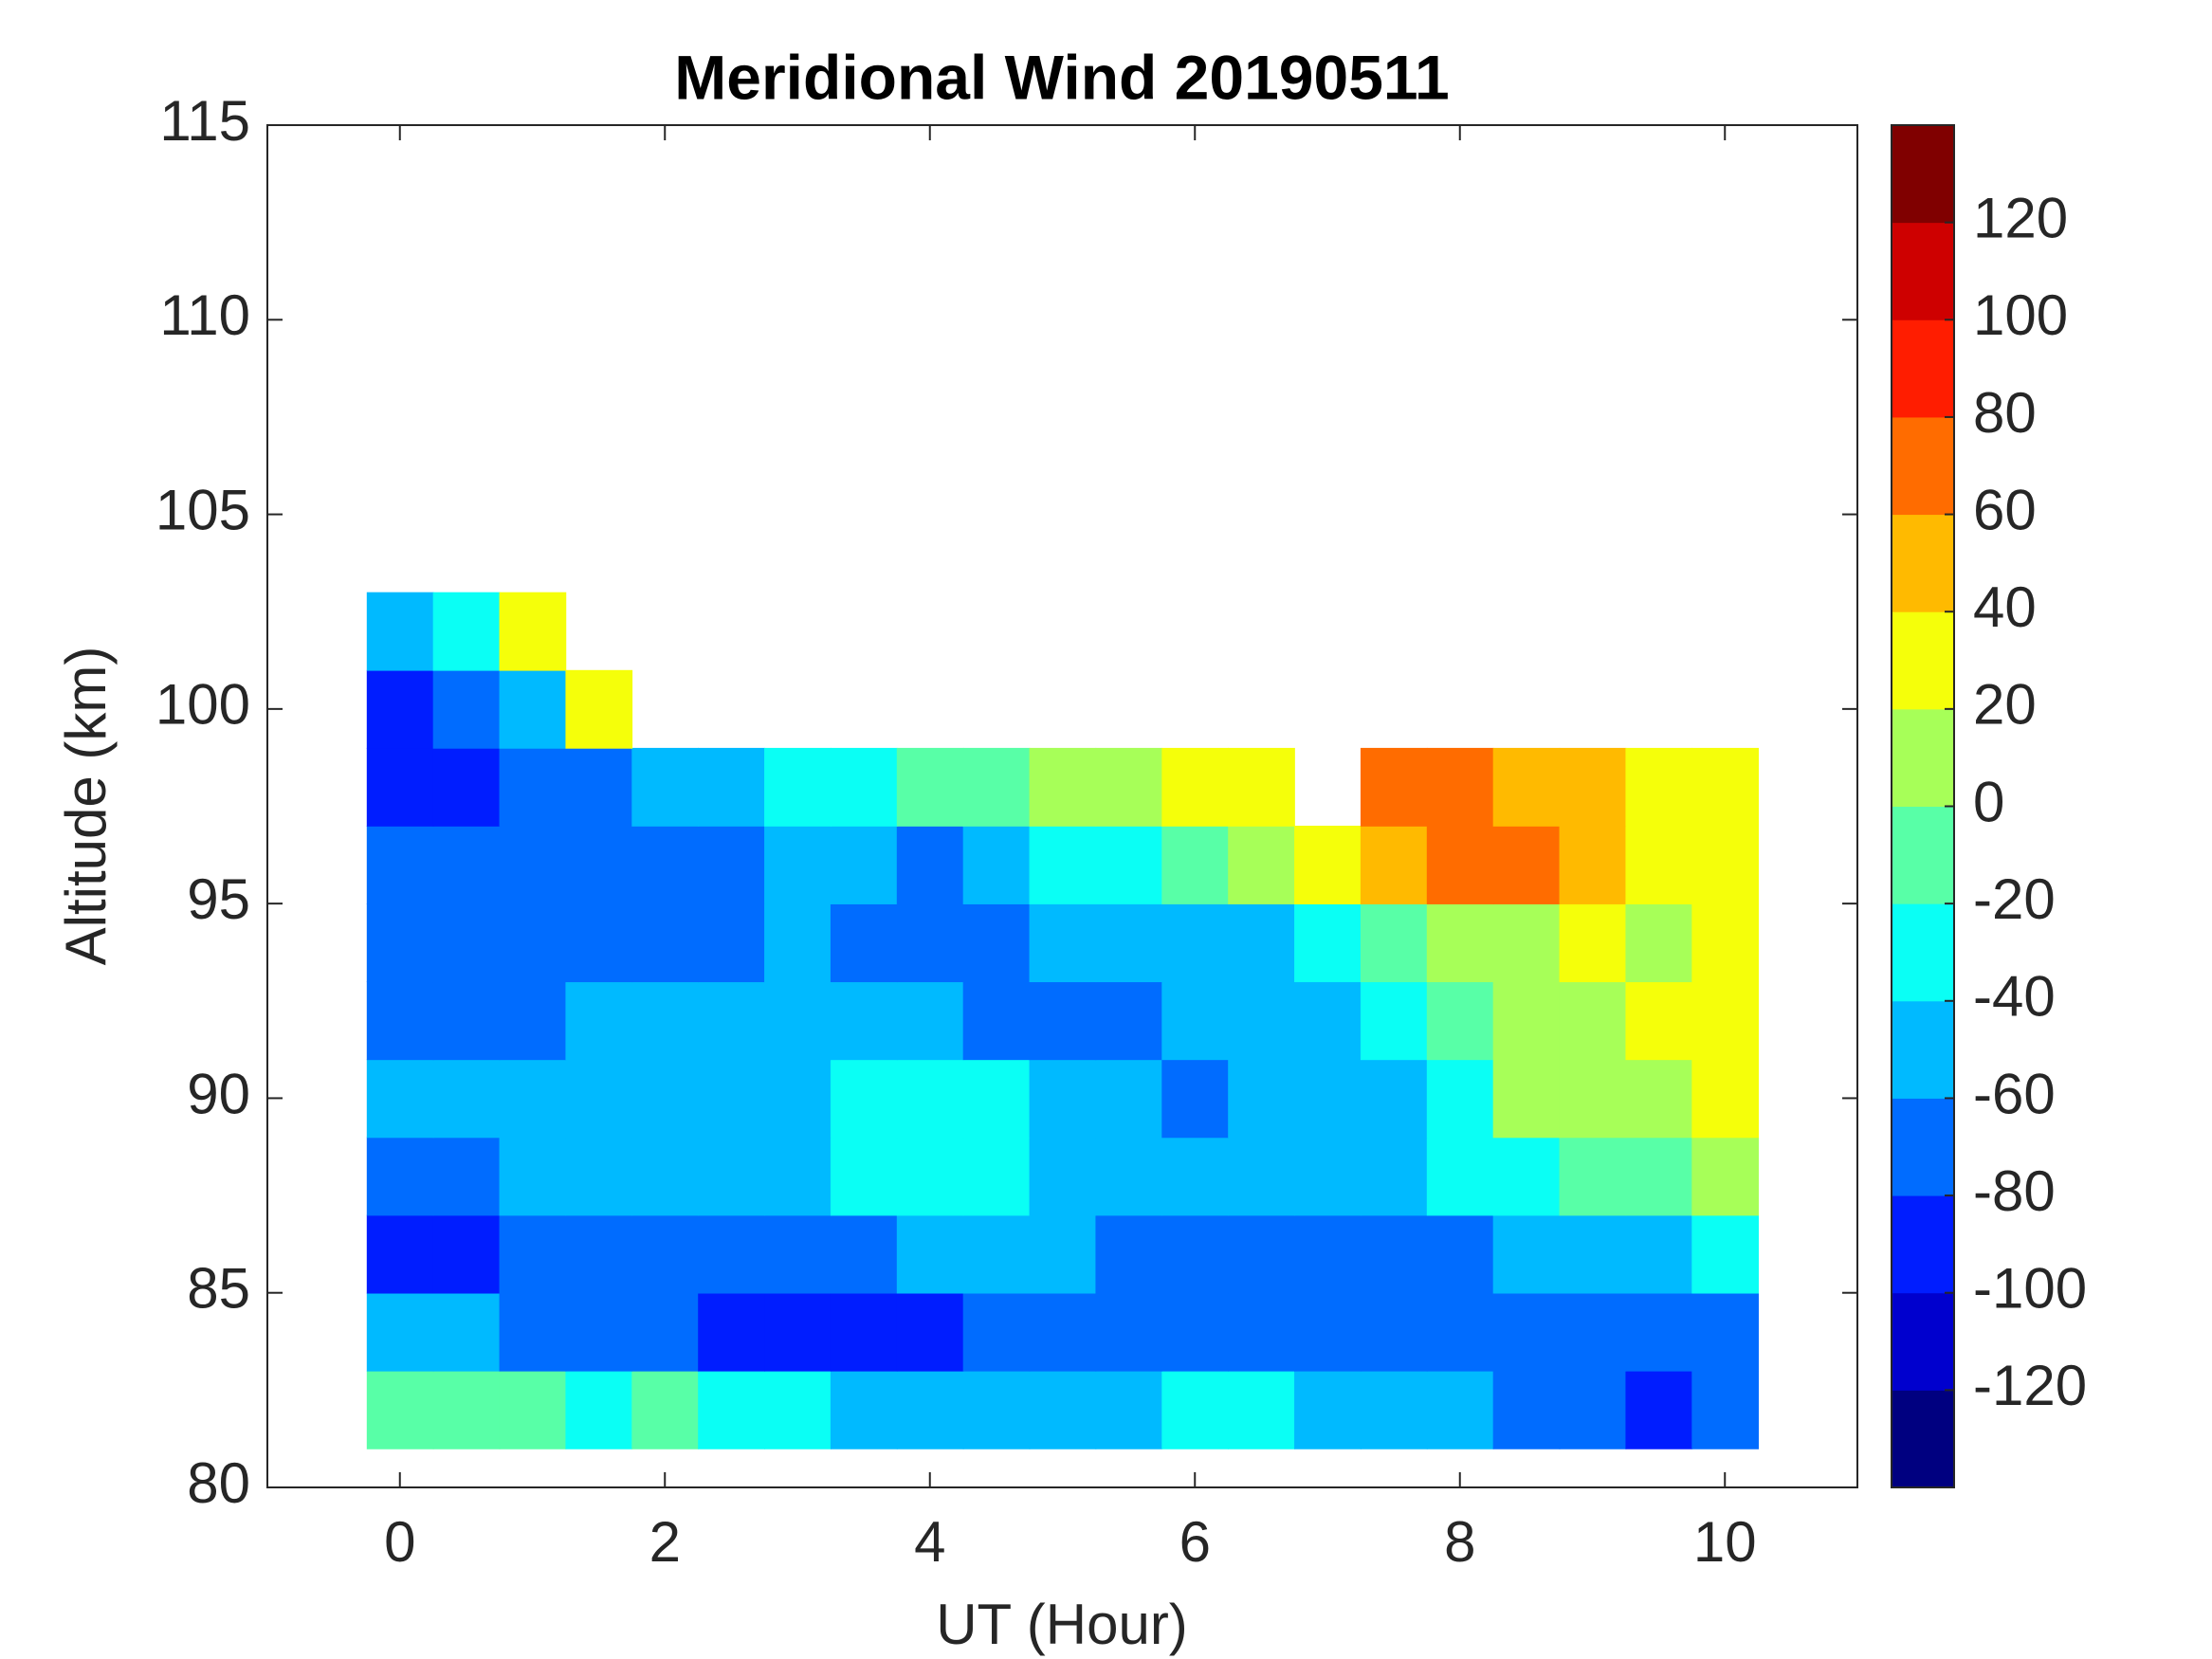  Describe the element at coordinates (2020, 315) in the screenshot. I see `colorbar-tick-label: 100` at that location.